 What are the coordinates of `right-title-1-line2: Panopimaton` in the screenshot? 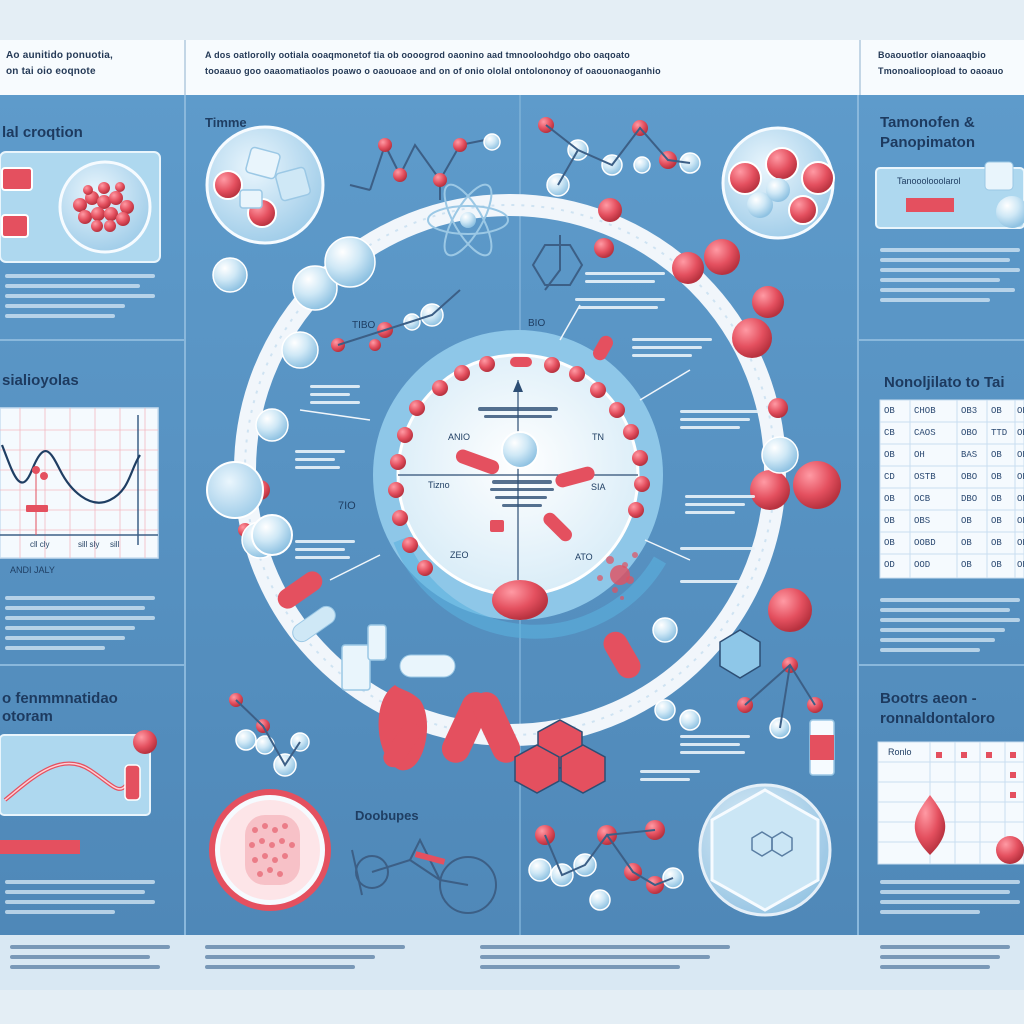 It's located at (928, 142).